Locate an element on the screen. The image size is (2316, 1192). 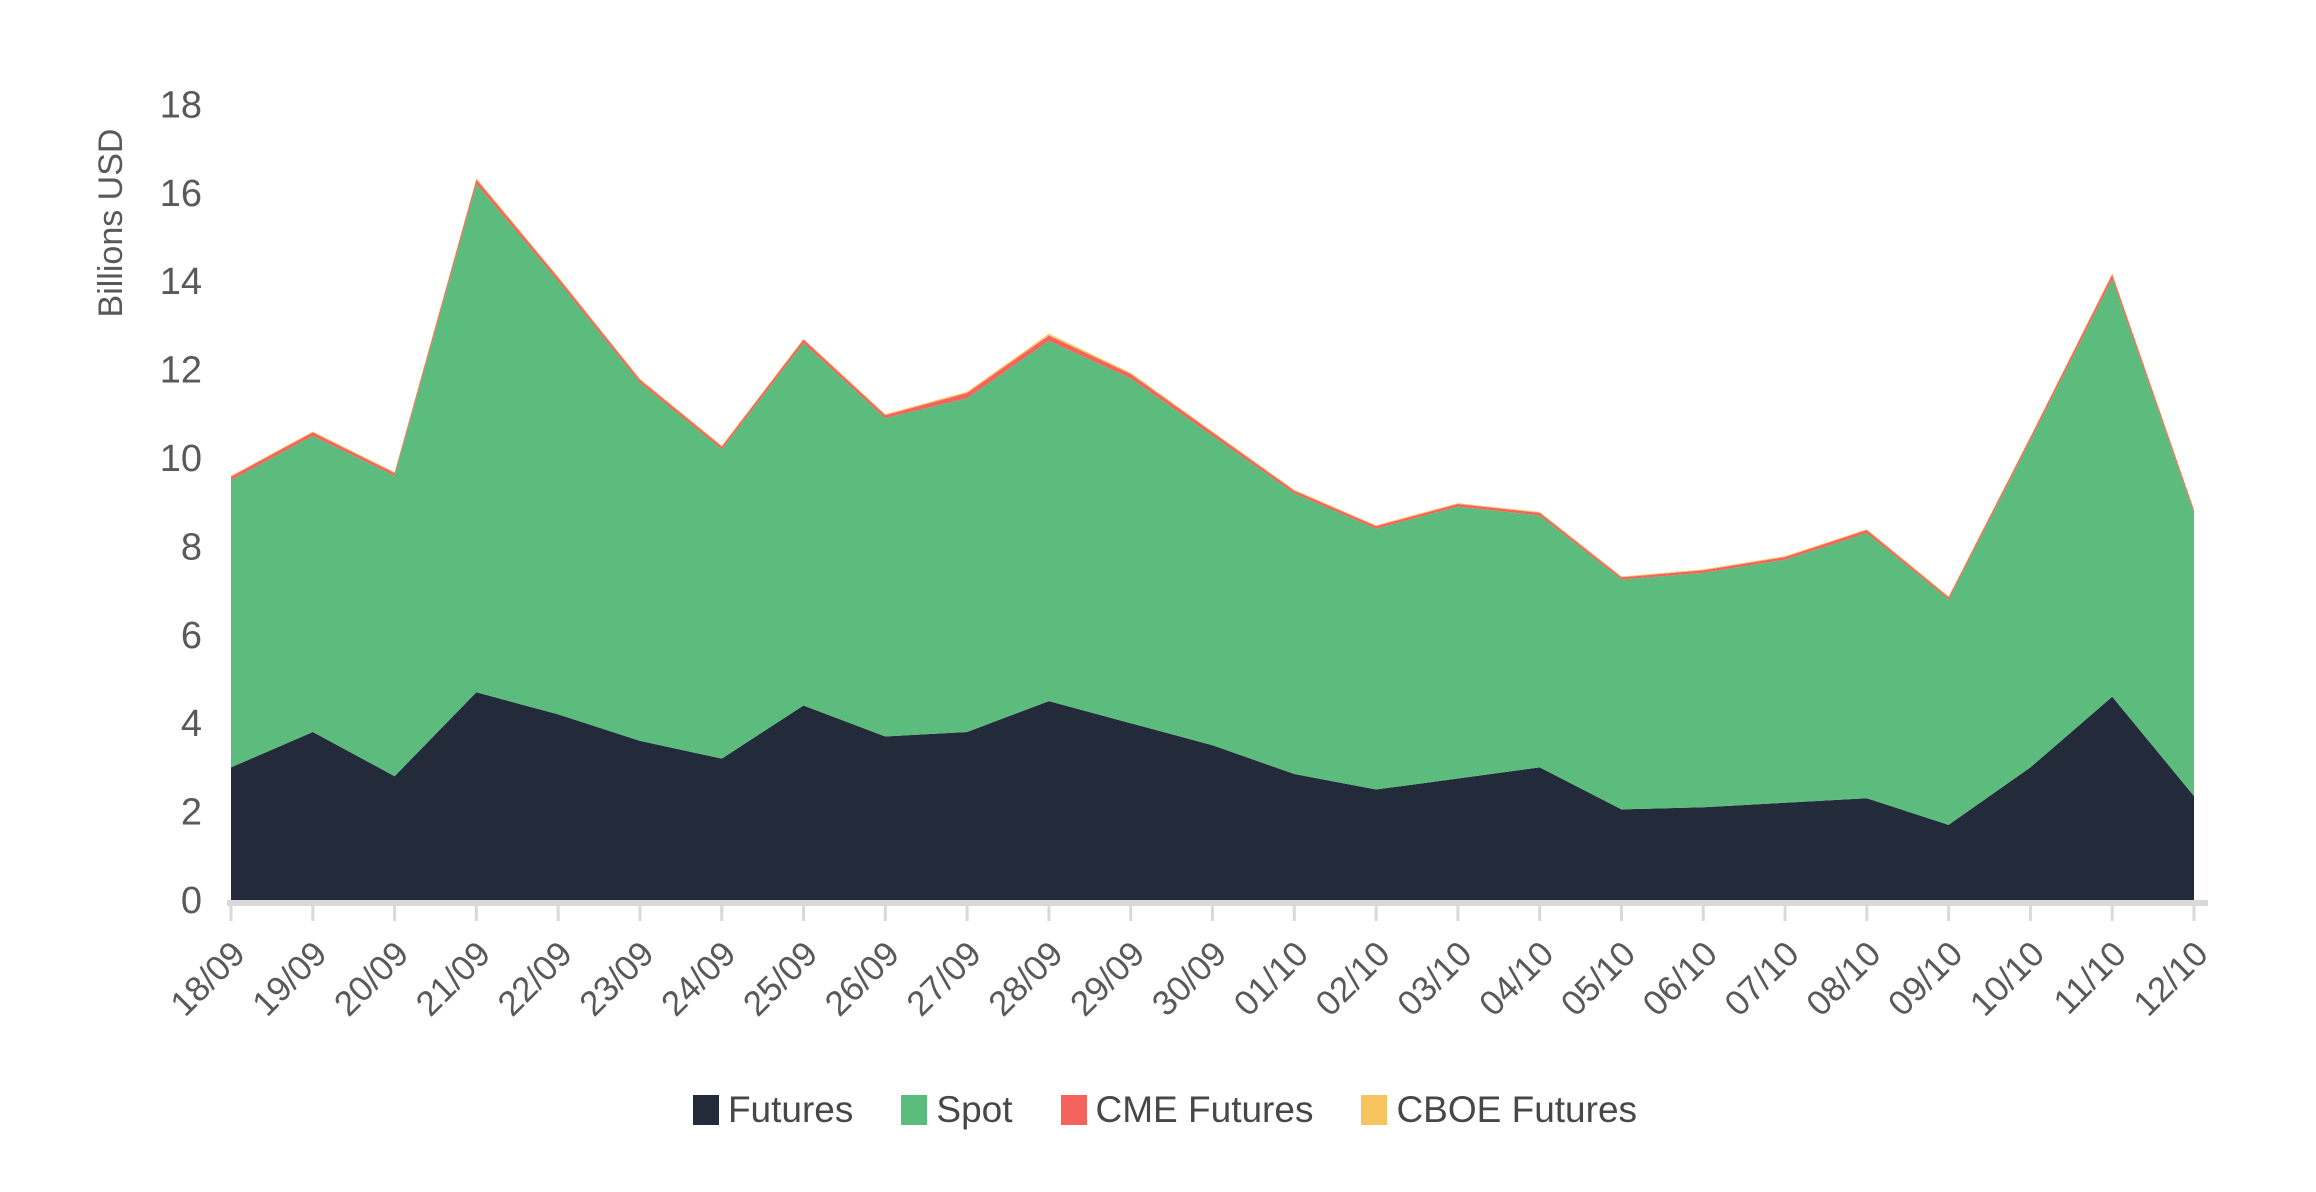
x-axis-line is located at coordinates (1217, 903).